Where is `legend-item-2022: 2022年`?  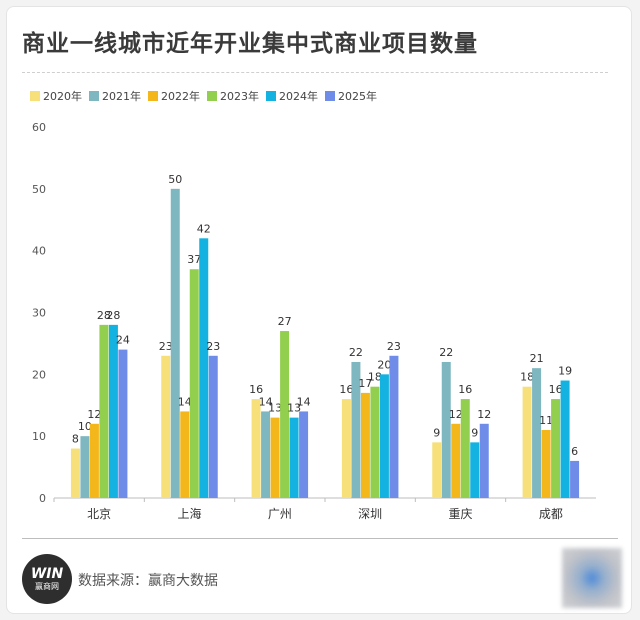 legend-item-2022: 2022年 is located at coordinates (174, 96).